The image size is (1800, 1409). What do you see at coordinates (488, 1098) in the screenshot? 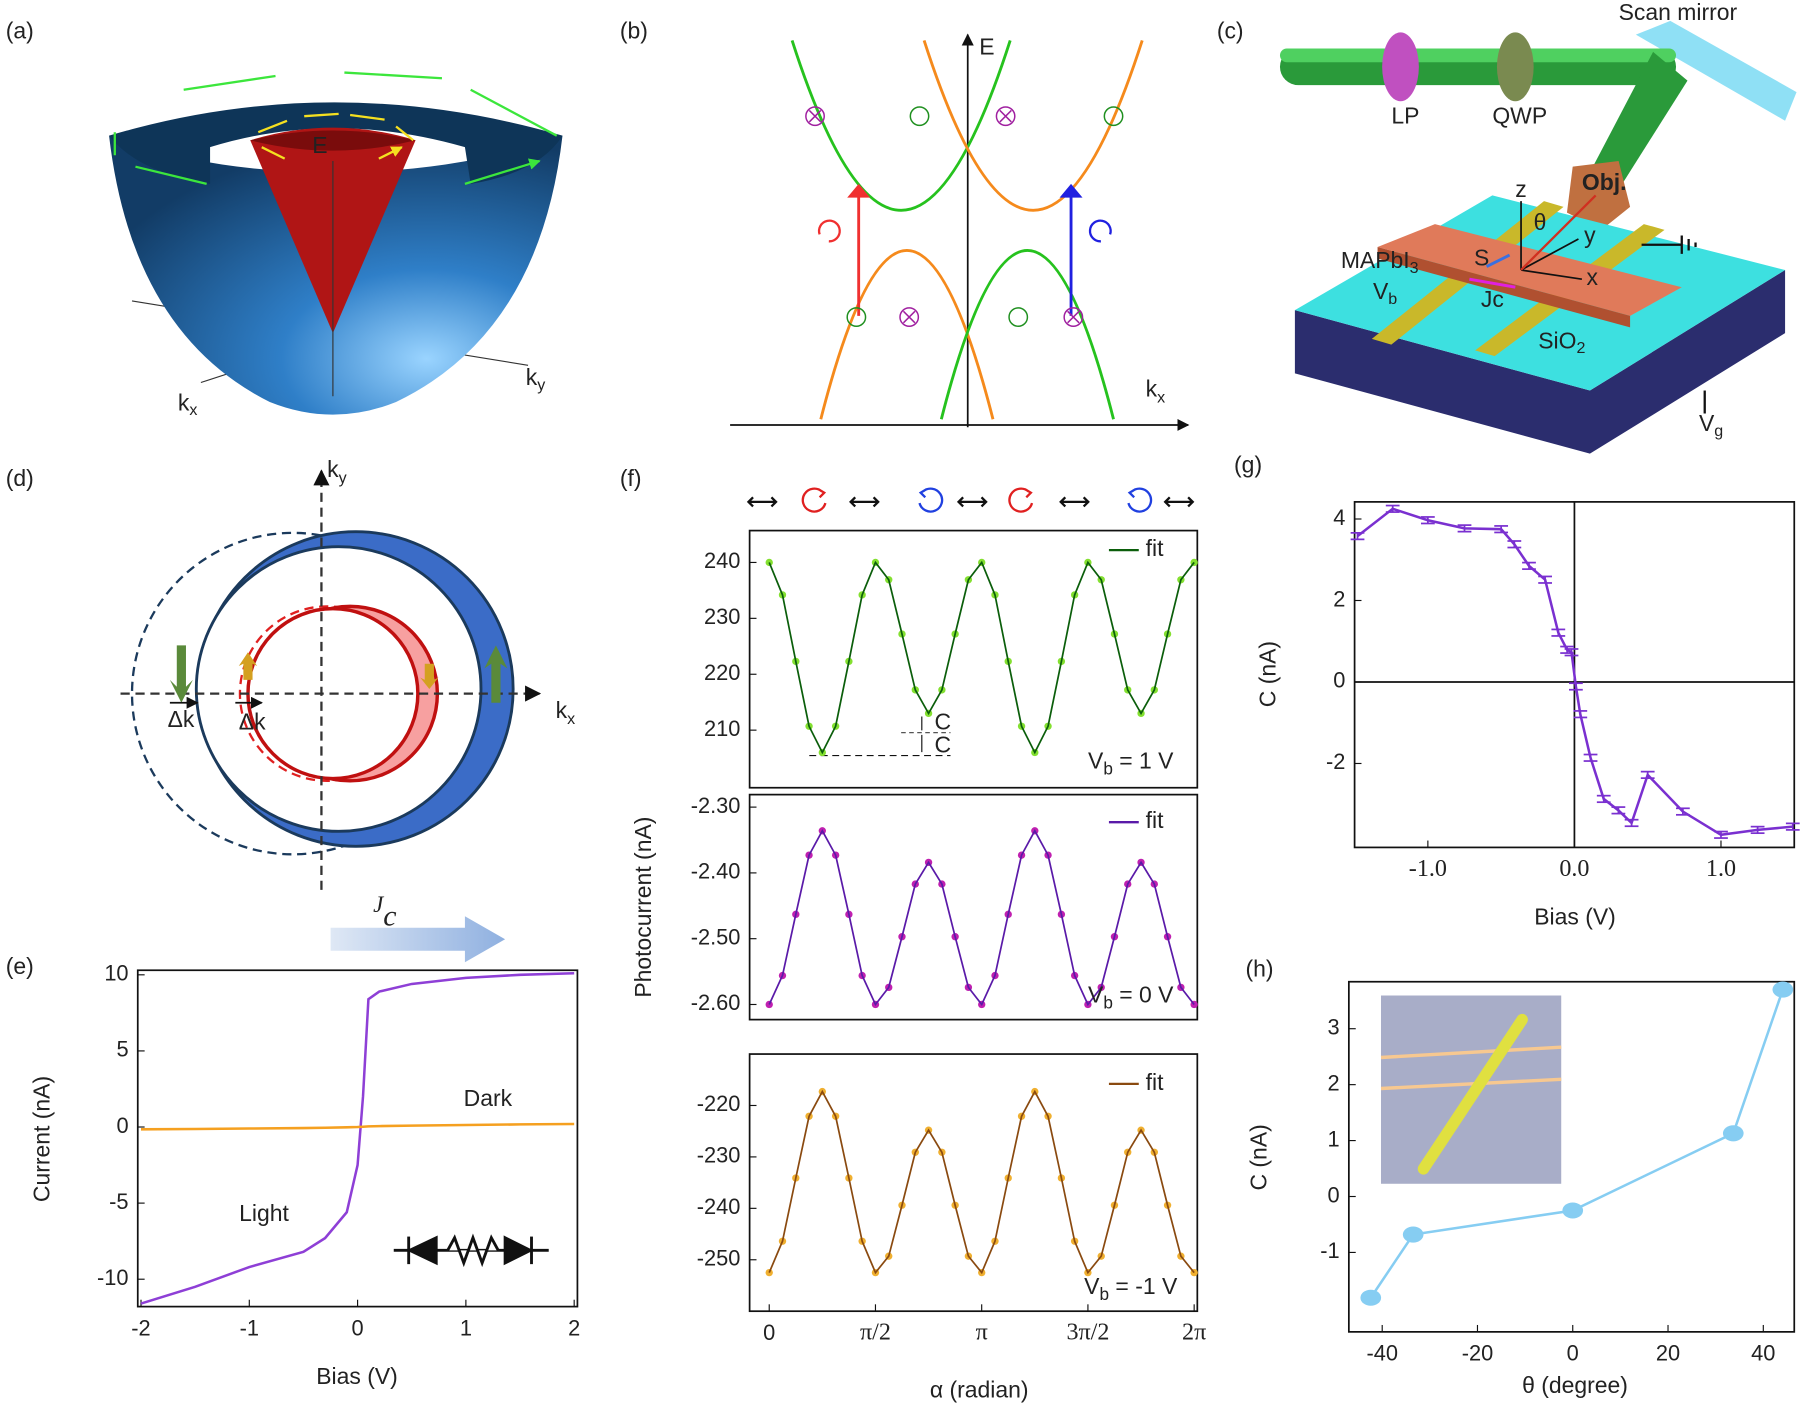
I see `series-label: Dark` at bounding box center [488, 1098].